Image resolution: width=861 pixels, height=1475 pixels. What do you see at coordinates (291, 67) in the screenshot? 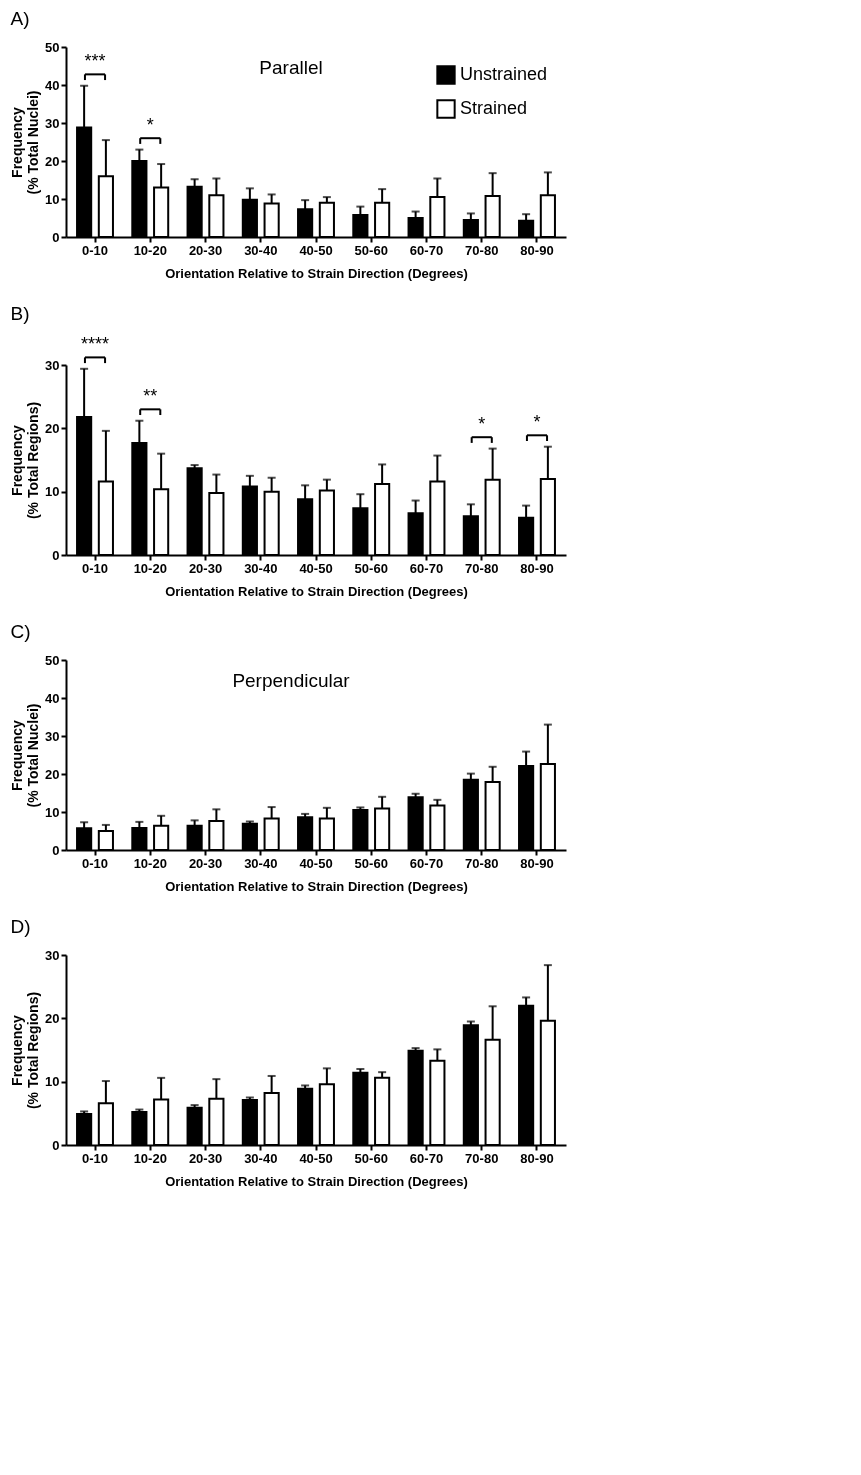
I see `text: Parallel` at bounding box center [291, 67].